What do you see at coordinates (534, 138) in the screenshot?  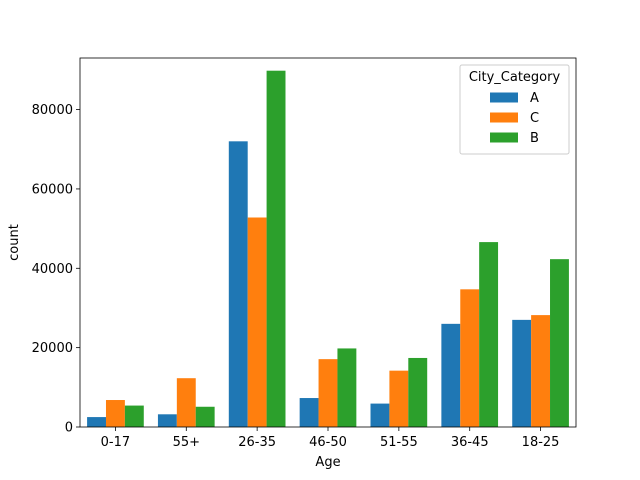 I see `legend-label-B: B` at bounding box center [534, 138].